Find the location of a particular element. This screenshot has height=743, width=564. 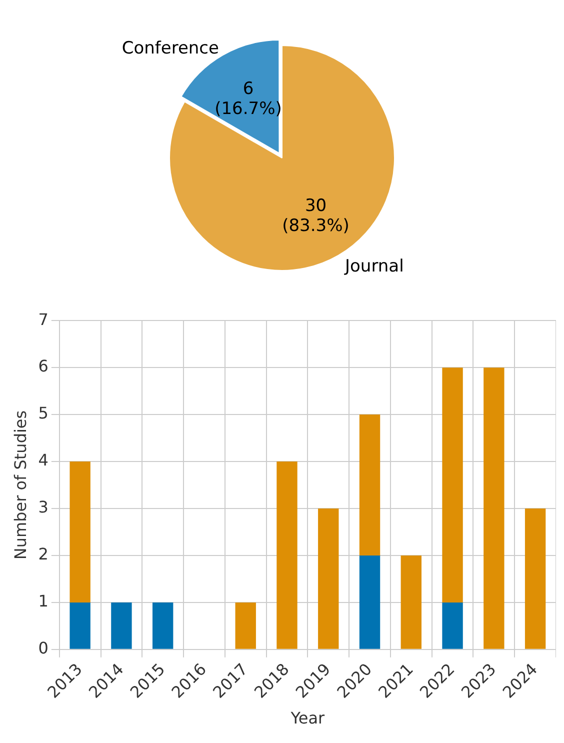

y-tick-label: 6 is located at coordinates (43, 366).